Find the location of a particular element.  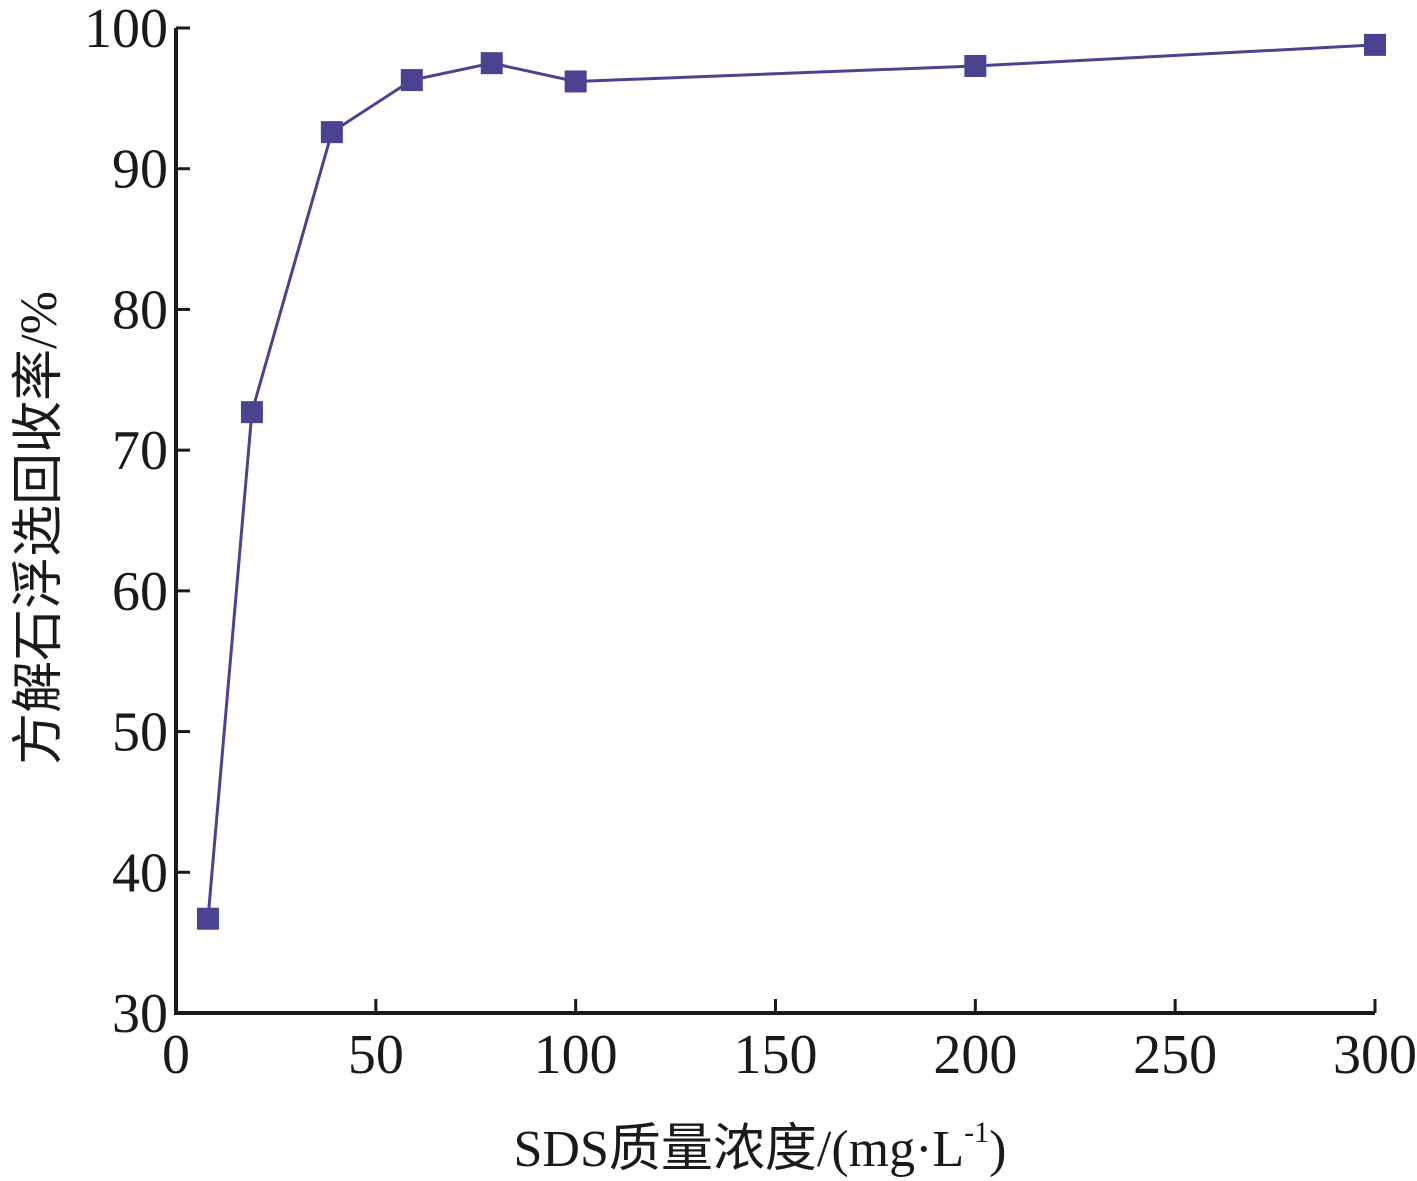

y-axis-title: 方解石浮选回收率/% is located at coordinates (39, 528).